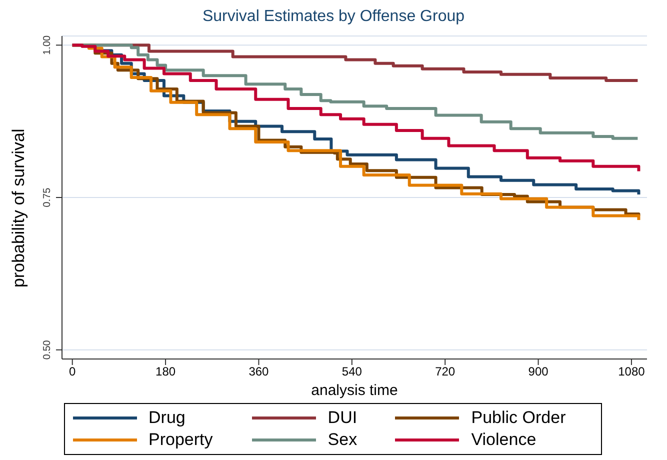 The height and width of the screenshot is (460, 667). Describe the element at coordinates (343, 418) in the screenshot. I see `legend-label: DUI` at that location.